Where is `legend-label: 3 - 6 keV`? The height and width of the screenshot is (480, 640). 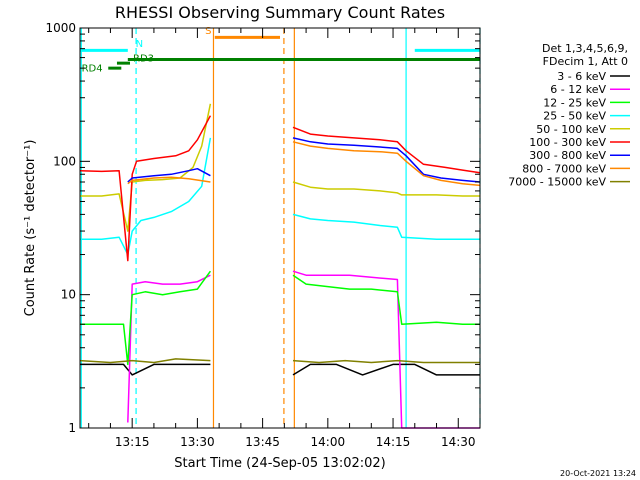 legend-label: 3 - 6 keV is located at coordinates (581, 76).